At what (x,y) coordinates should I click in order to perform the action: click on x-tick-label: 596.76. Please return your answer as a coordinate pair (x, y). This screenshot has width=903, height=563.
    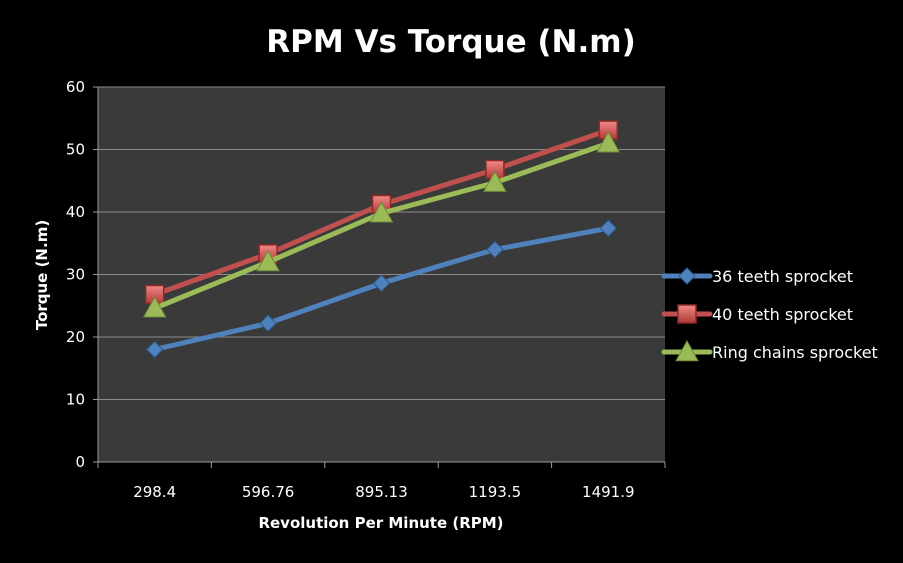
    Looking at the image, I should click on (268, 492).